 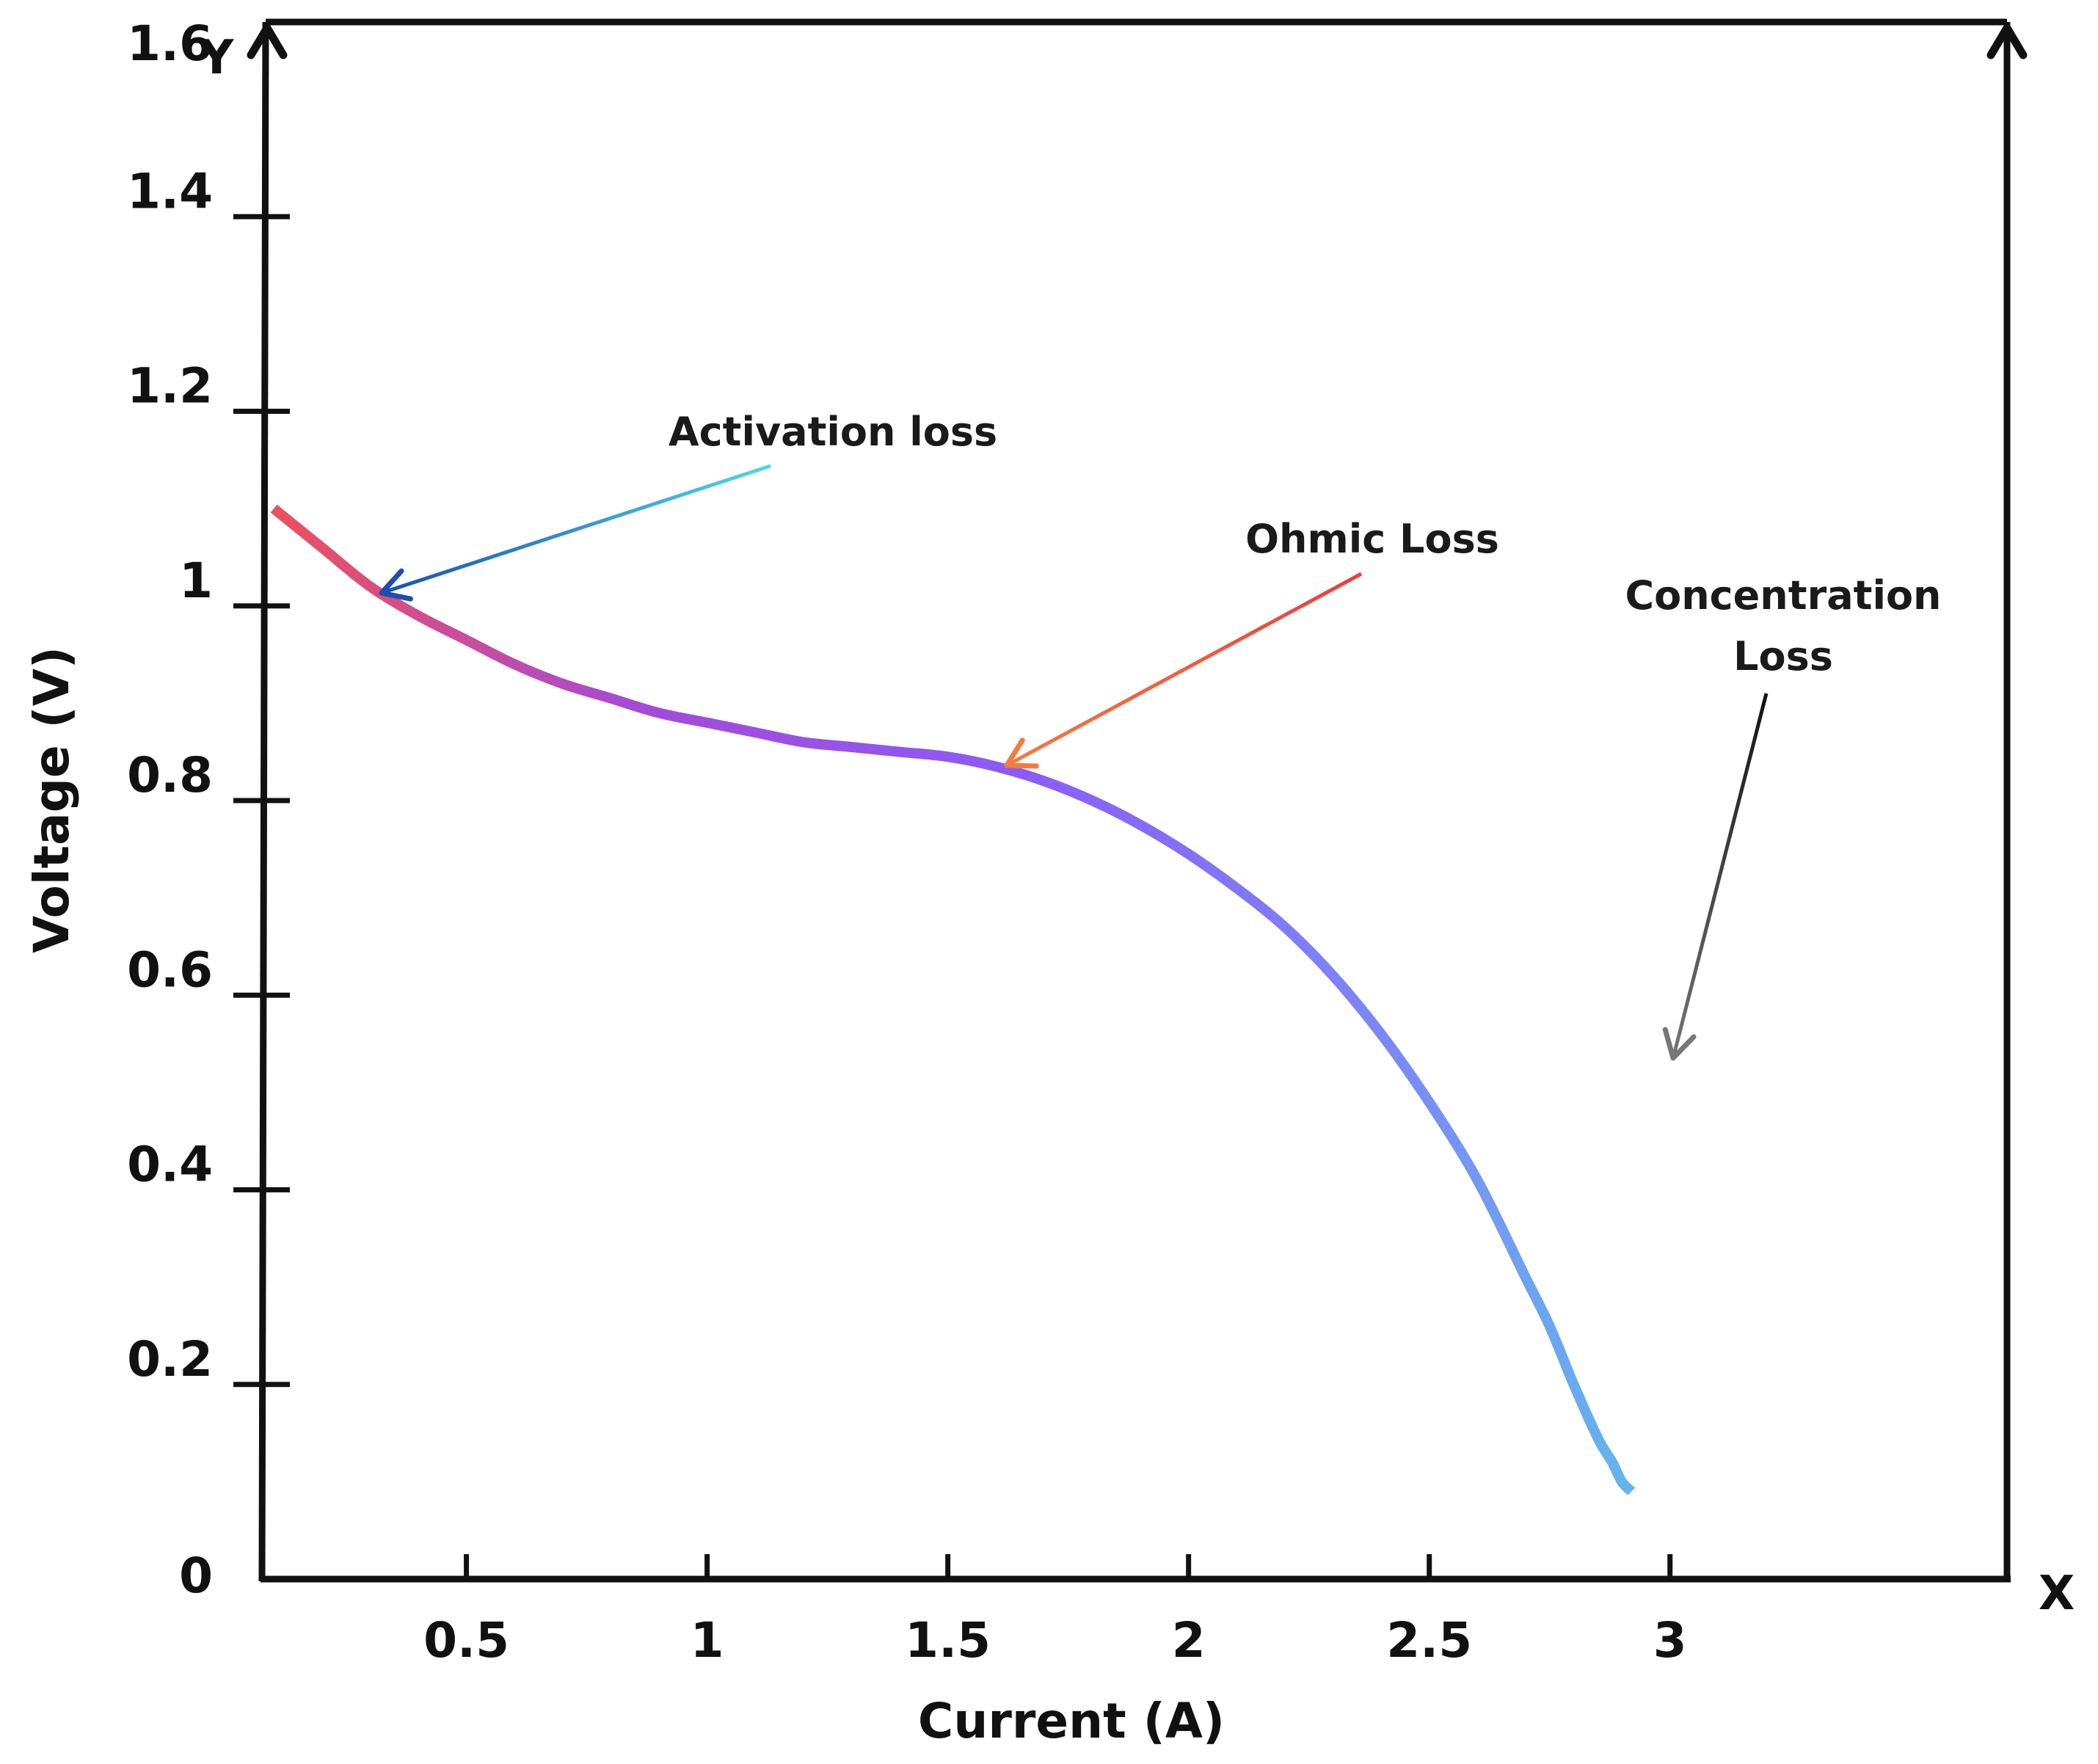 I want to click on annotation-ohmic-loss: Ohmic Loss, so click(x=1251, y=643).